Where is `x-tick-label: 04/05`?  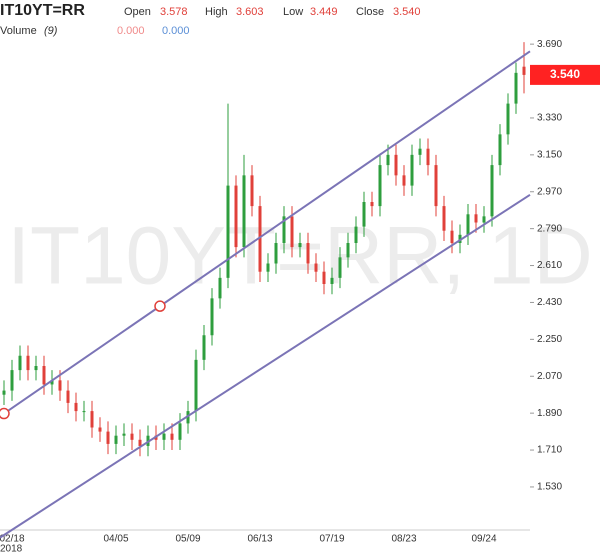
x-tick-label: 04/05 is located at coordinates (115, 539).